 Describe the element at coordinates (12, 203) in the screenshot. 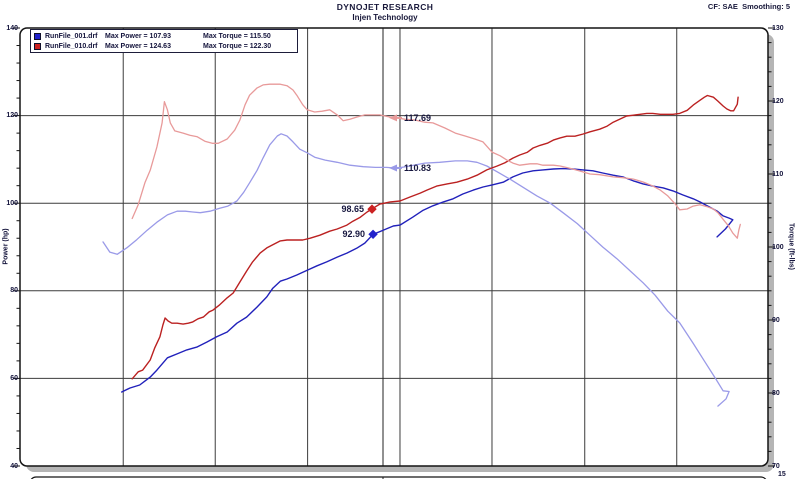

I see `power-axis-tick-label: 100` at that location.